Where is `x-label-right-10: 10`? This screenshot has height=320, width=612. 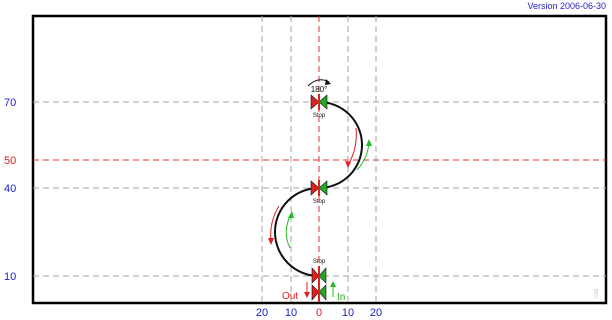
x-label-right-10: 10 is located at coordinates (348, 313).